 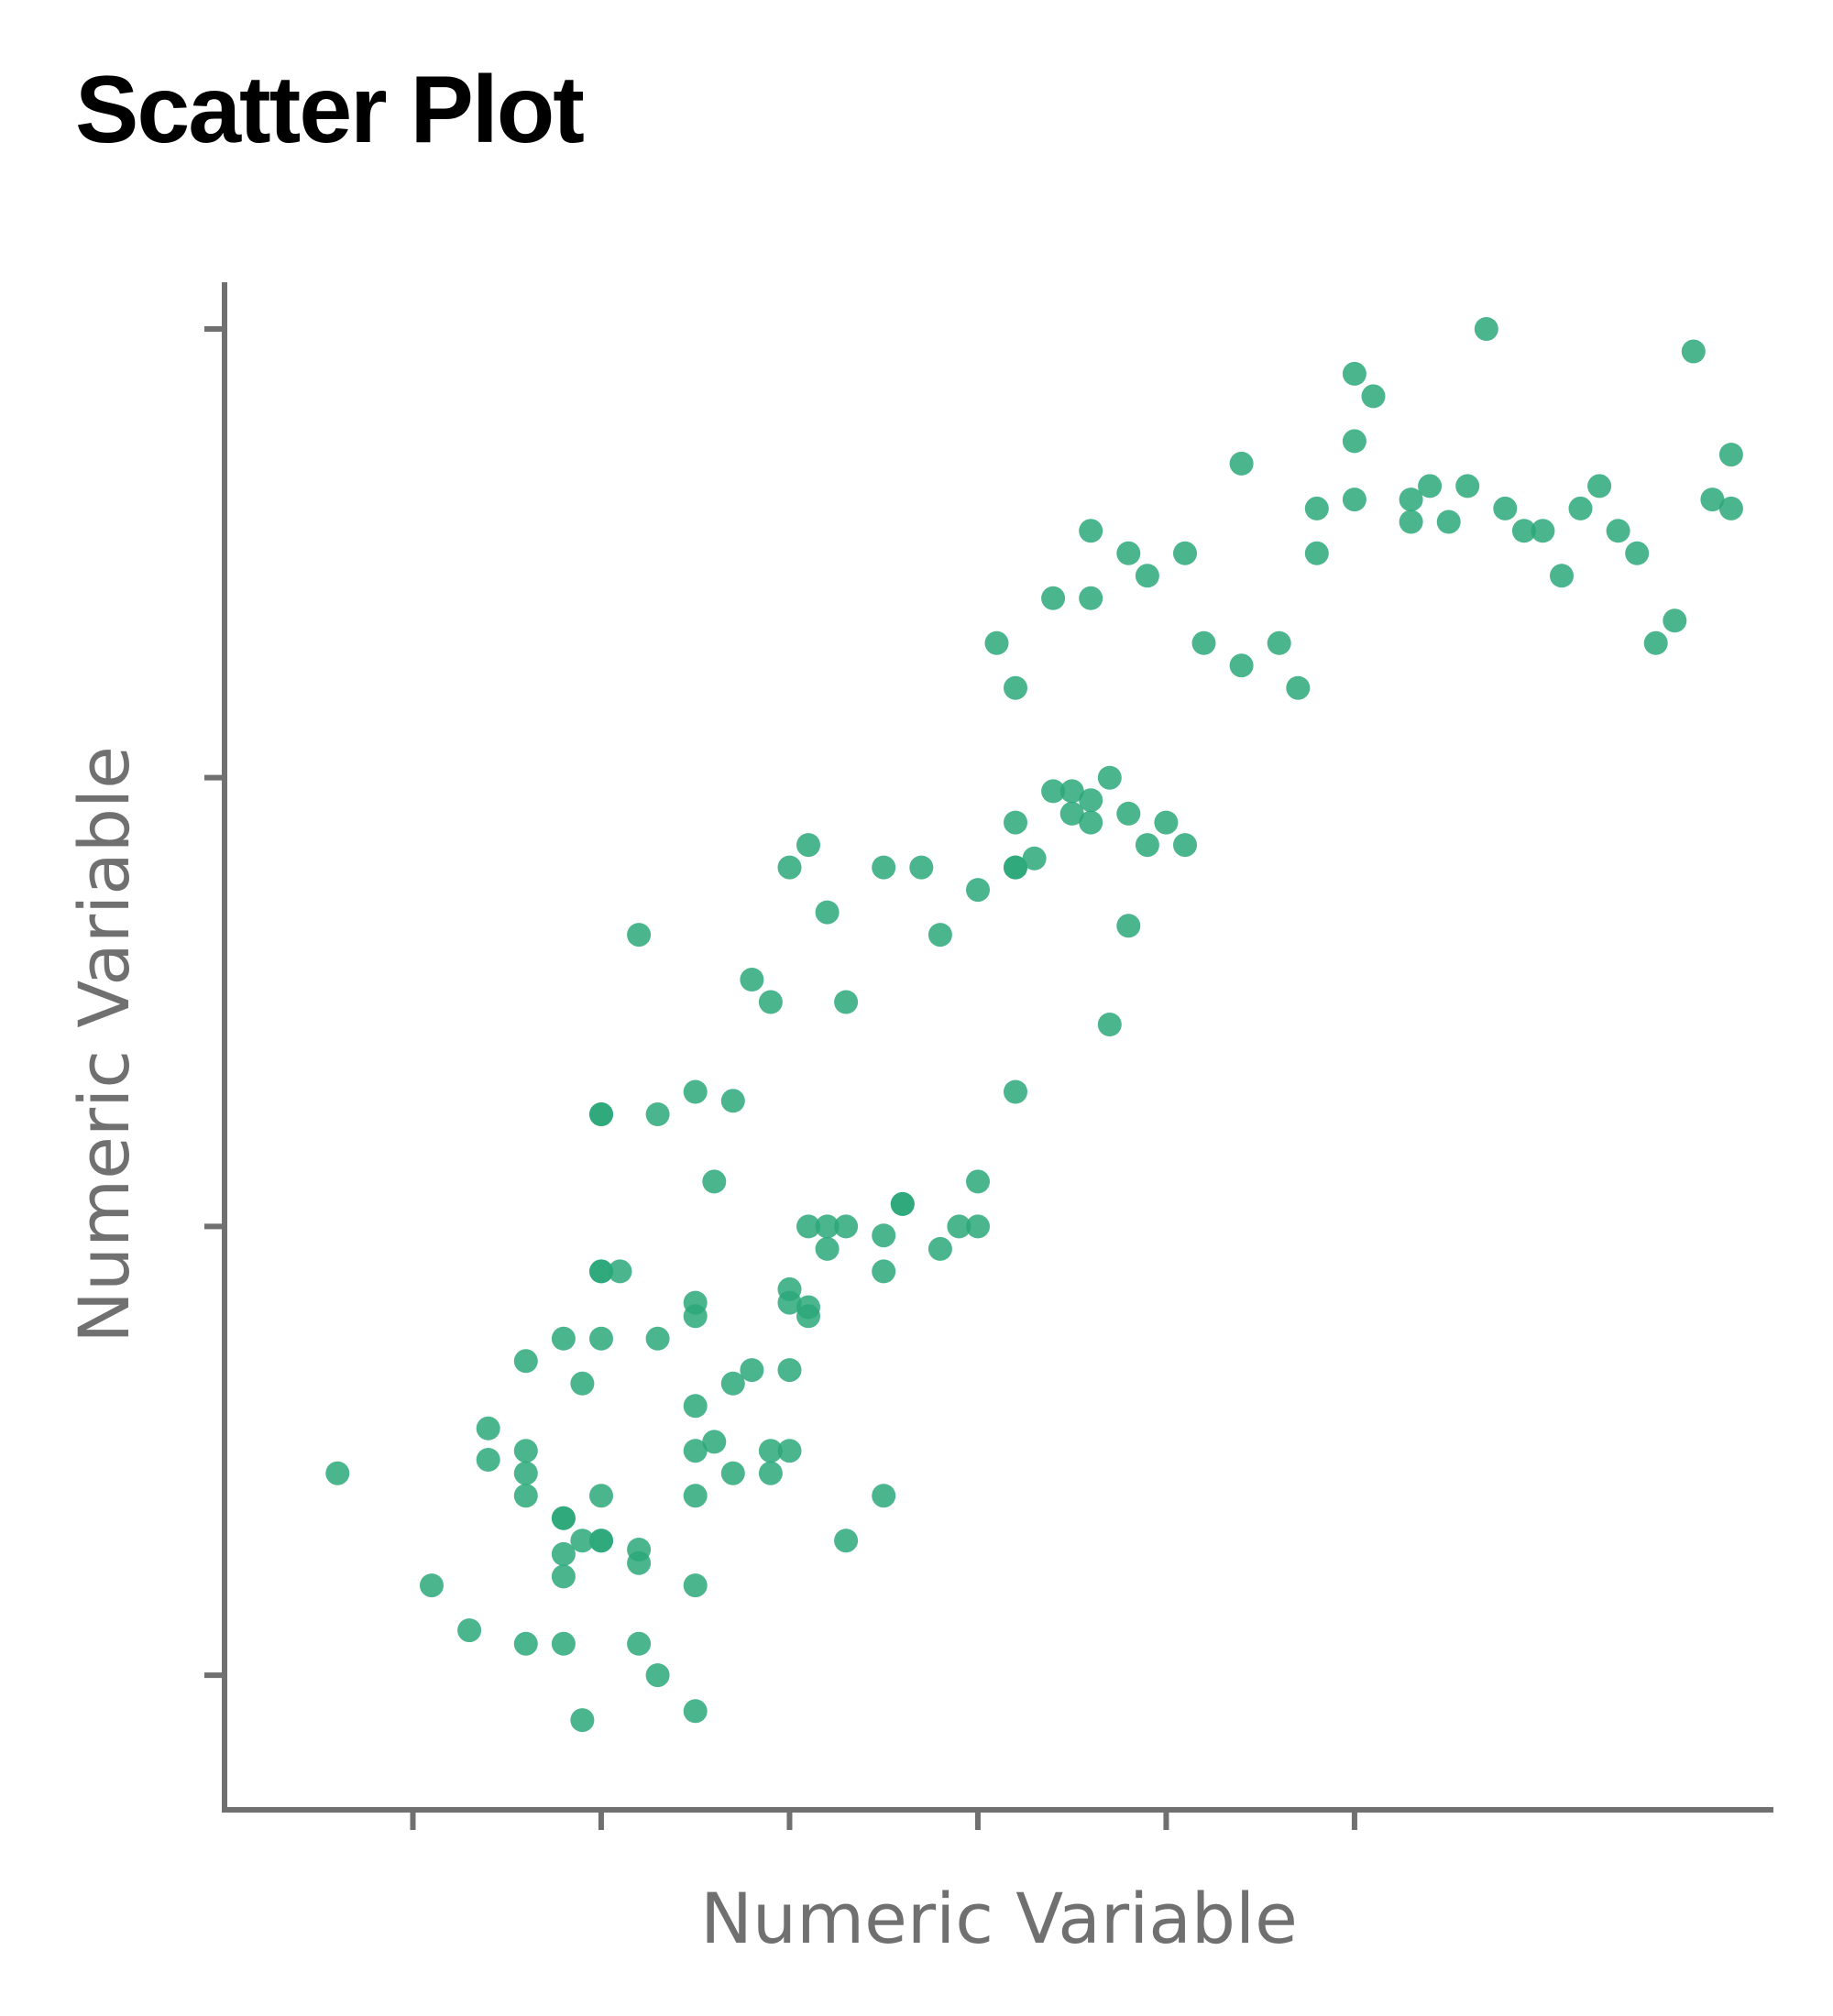 What do you see at coordinates (999, 1918) in the screenshot?
I see `x-axis-title: Numeric Variable` at bounding box center [999, 1918].